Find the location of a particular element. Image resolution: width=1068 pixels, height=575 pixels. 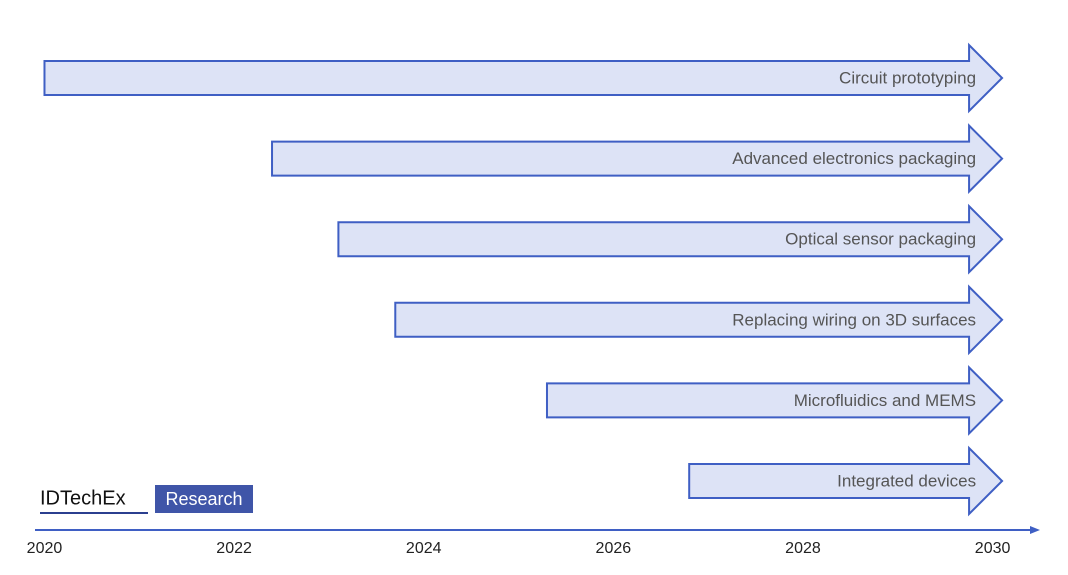

x-tick-label: 2030 is located at coordinates (993, 548).